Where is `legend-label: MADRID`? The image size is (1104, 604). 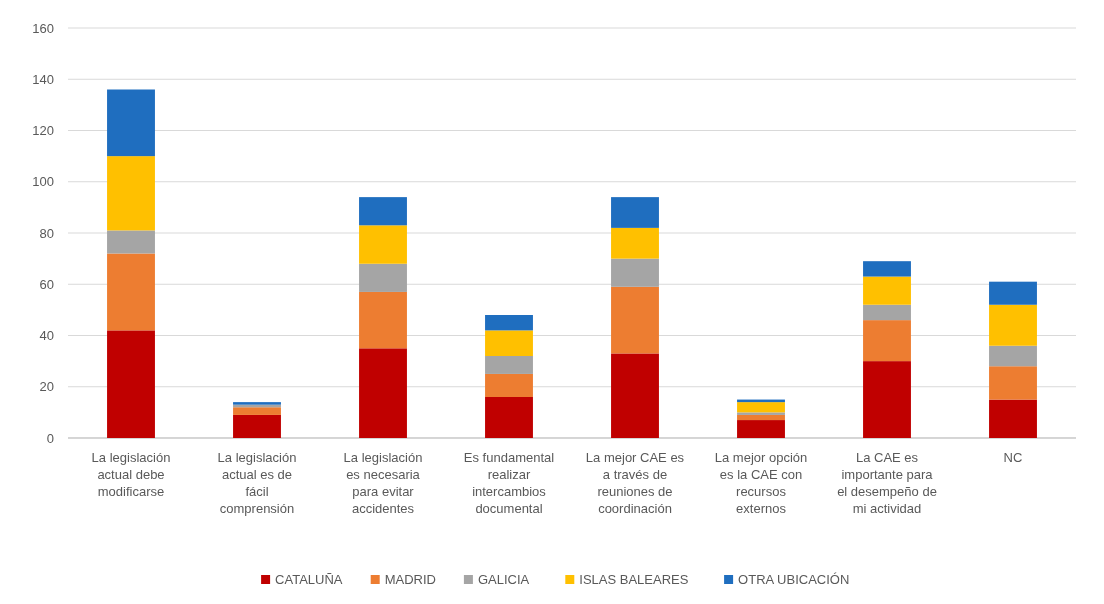 legend-label: MADRID is located at coordinates (410, 579).